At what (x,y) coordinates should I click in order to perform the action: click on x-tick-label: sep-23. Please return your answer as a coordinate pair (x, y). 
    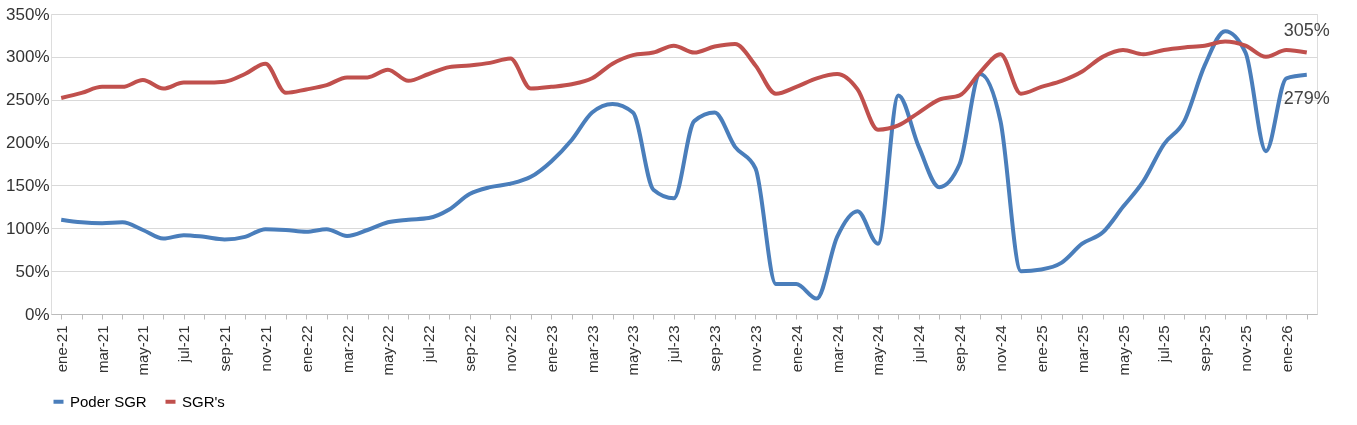
    Looking at the image, I should click on (715, 348).